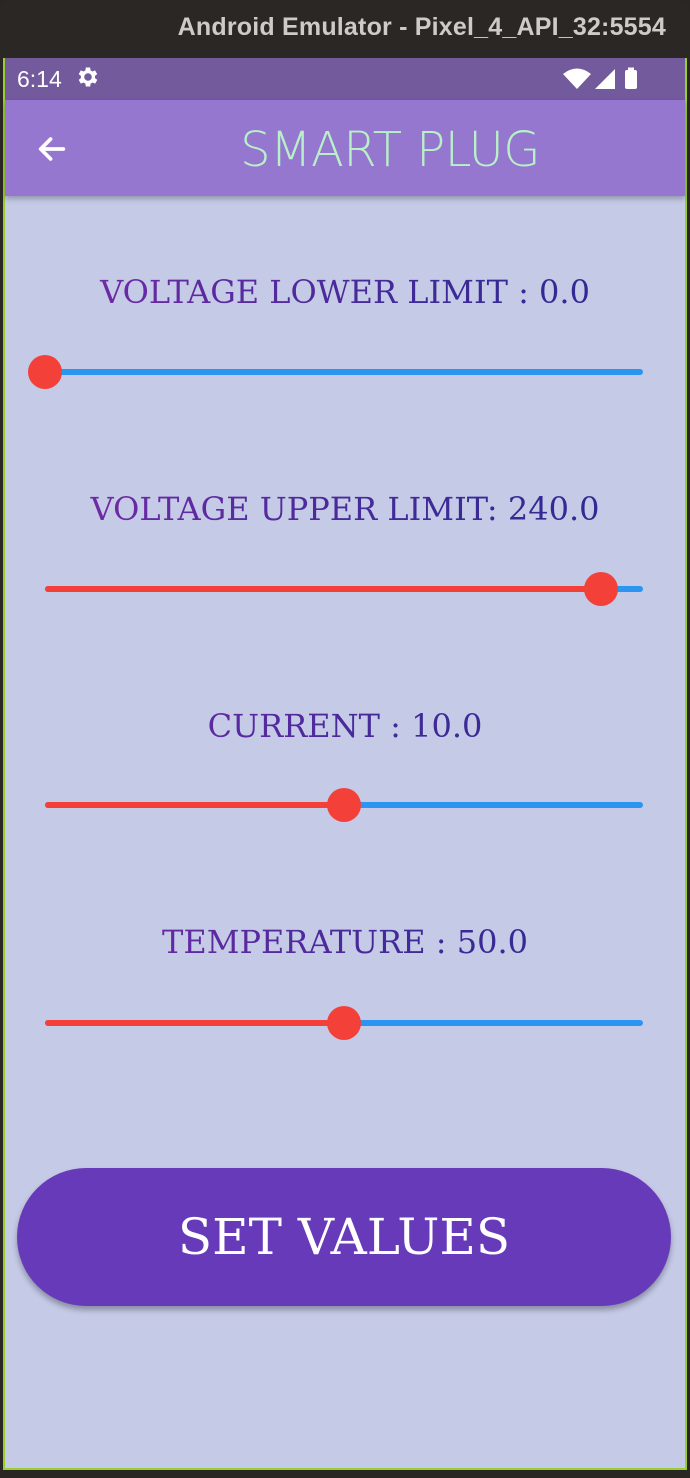 Image resolution: width=690 pixels, height=1478 pixels. What do you see at coordinates (88, 77) in the screenshot?
I see `settings-icon` at bounding box center [88, 77].